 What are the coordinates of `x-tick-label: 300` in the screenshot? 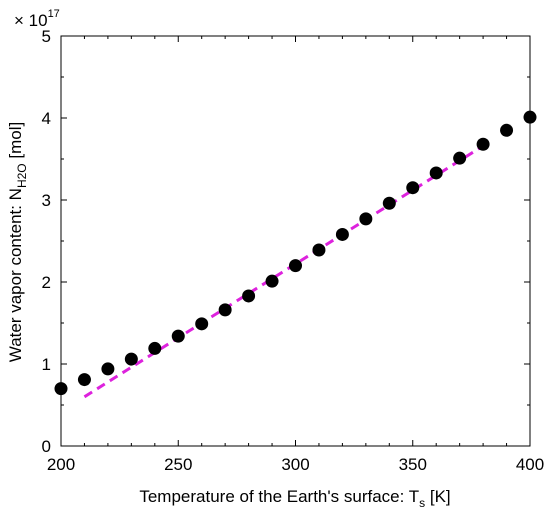 It's located at (295, 464).